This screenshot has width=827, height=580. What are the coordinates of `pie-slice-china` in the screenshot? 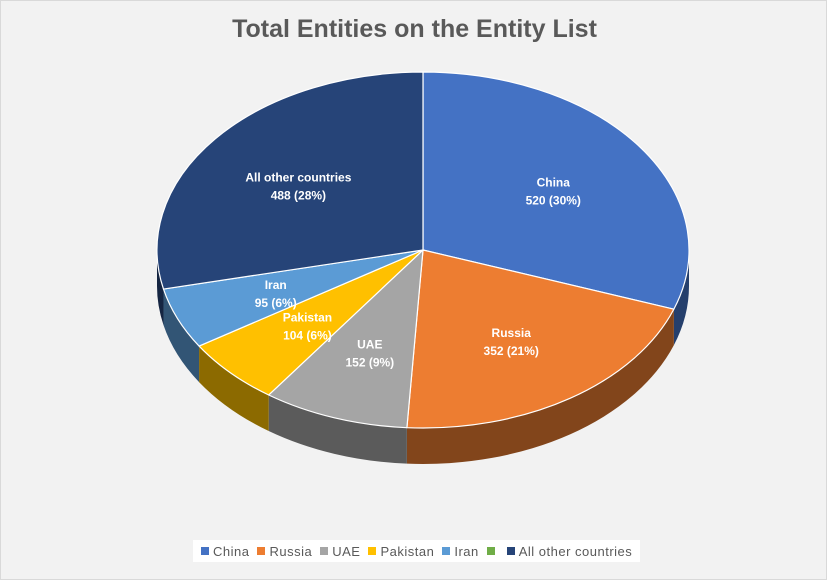 It's located at (556, 190).